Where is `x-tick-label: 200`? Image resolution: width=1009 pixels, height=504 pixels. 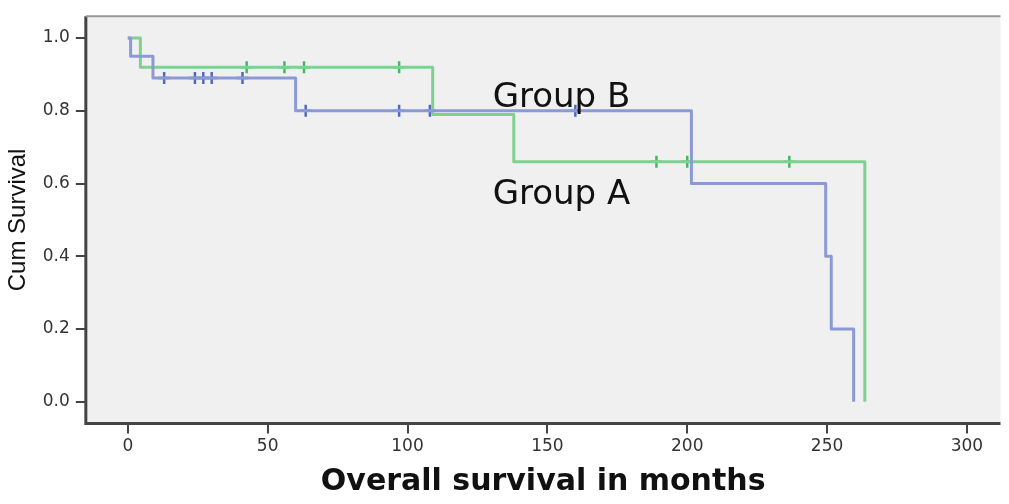 x-tick-label: 200 is located at coordinates (687, 445).